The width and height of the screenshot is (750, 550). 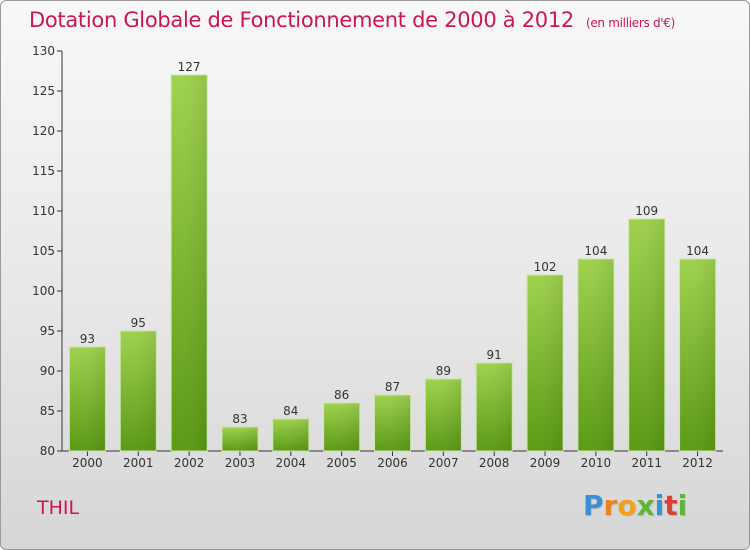 I want to click on y-tick-label: 90, so click(x=47, y=371).